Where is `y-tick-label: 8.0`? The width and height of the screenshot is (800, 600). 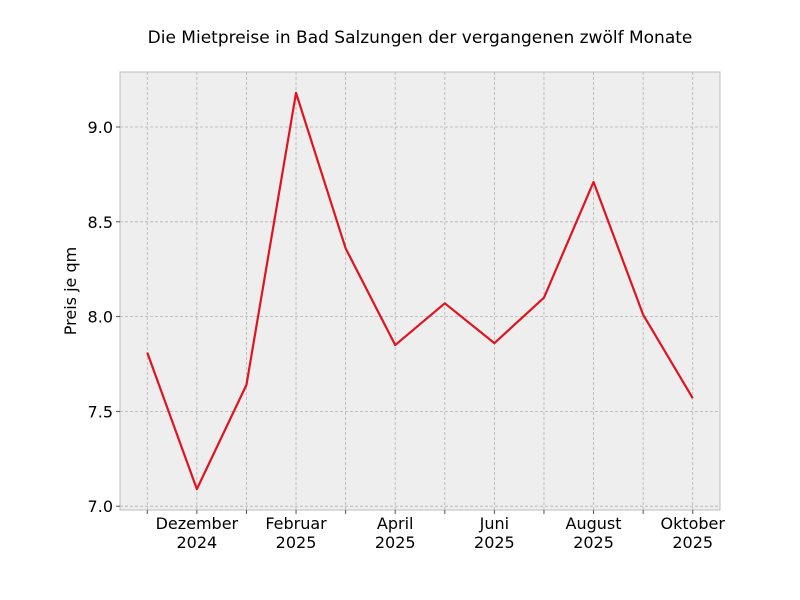 y-tick-label: 8.0 is located at coordinates (100, 317).